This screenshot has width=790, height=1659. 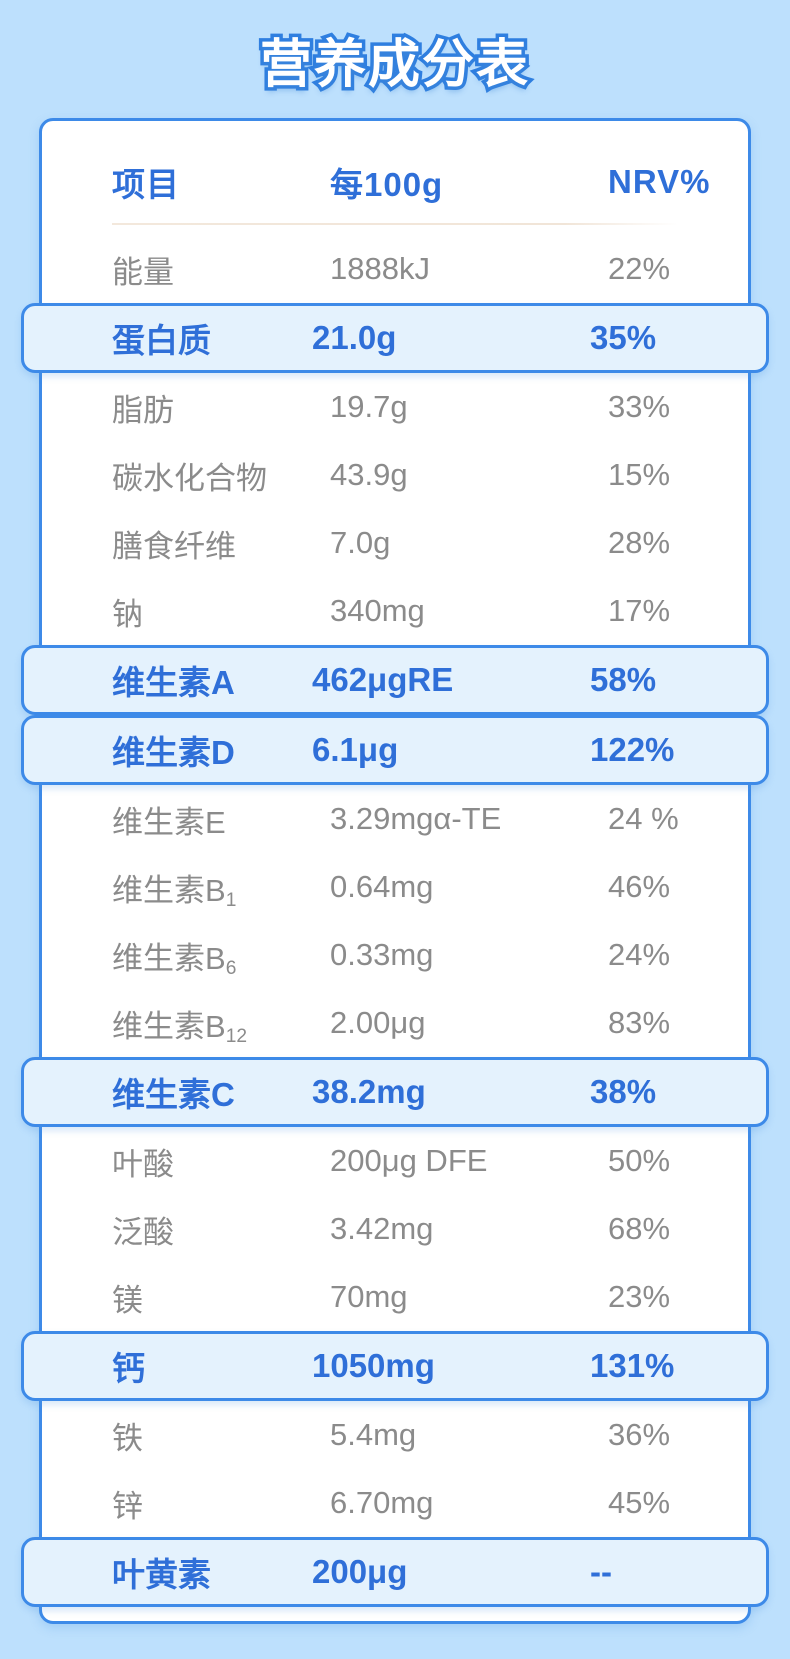 What do you see at coordinates (236, 1036) in the screenshot?
I see `row-item-subscript: 12` at bounding box center [236, 1036].